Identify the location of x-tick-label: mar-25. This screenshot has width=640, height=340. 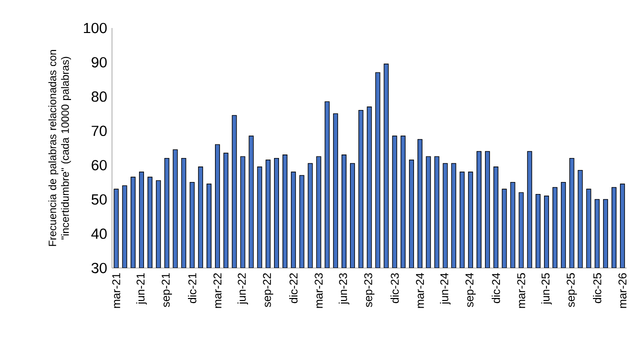
(521, 290).